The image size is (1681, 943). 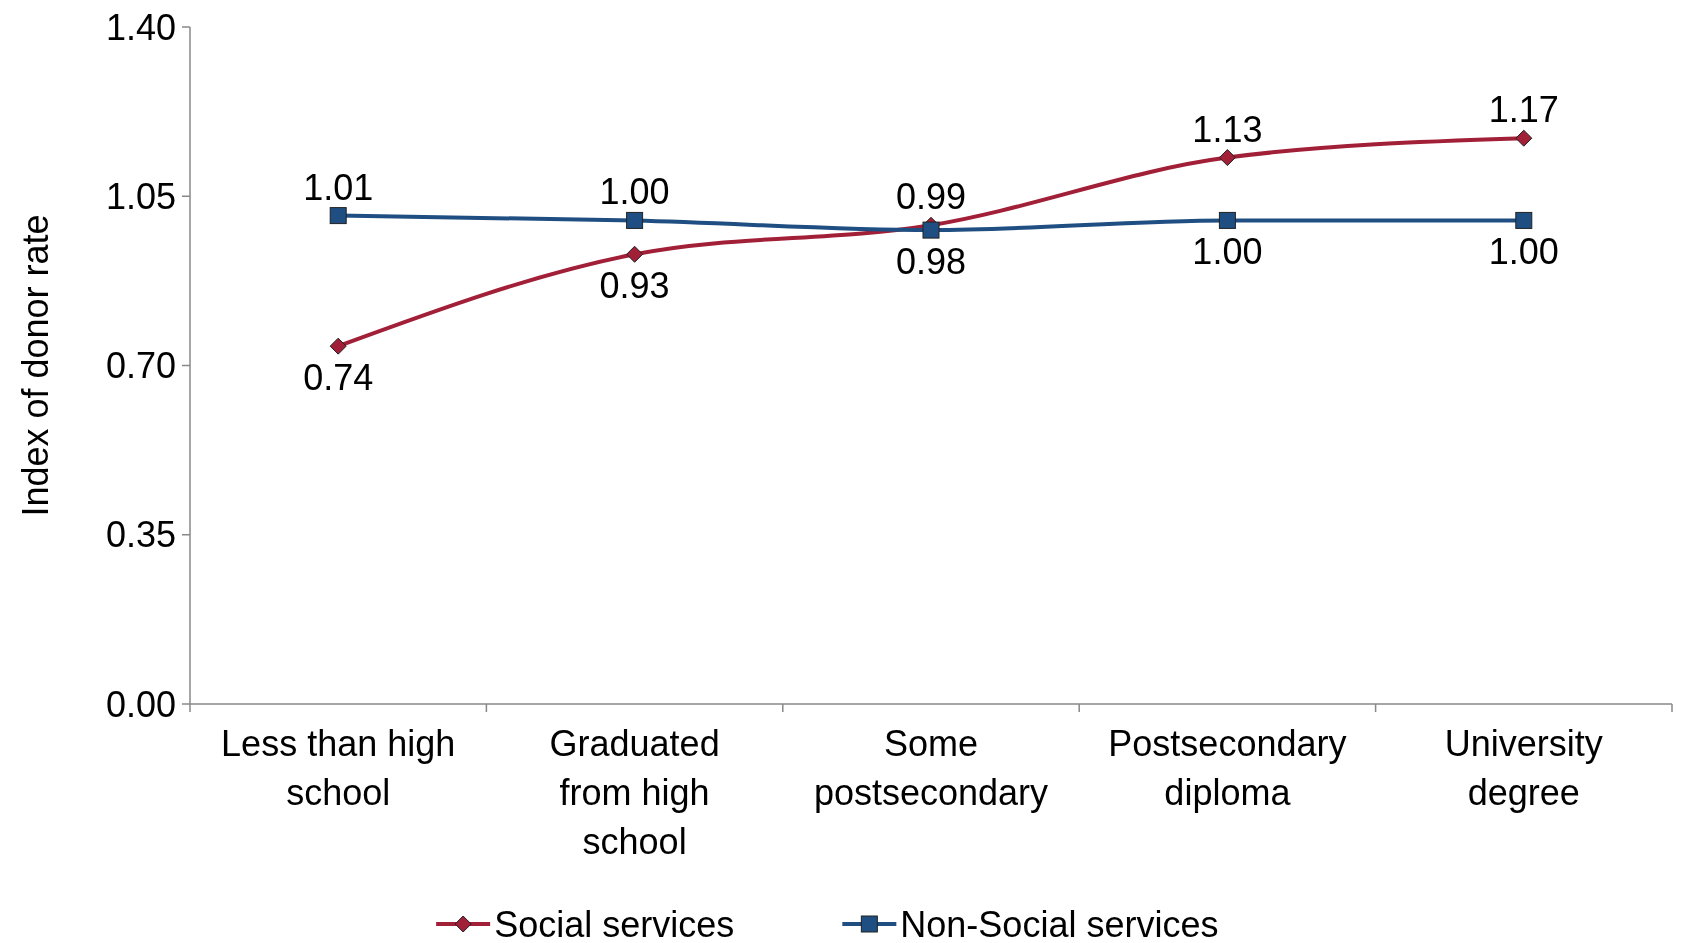 What do you see at coordinates (140, 196) in the screenshot?
I see `y-tick-label: 1.05` at bounding box center [140, 196].